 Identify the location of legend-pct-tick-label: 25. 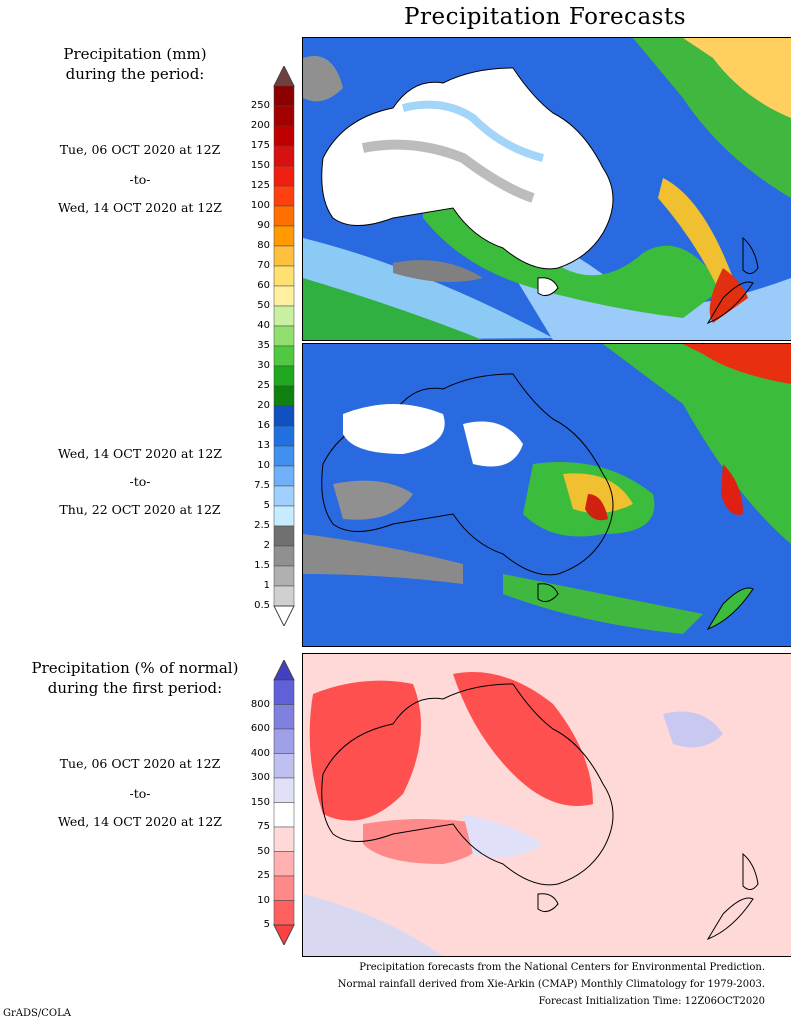
(263, 875).